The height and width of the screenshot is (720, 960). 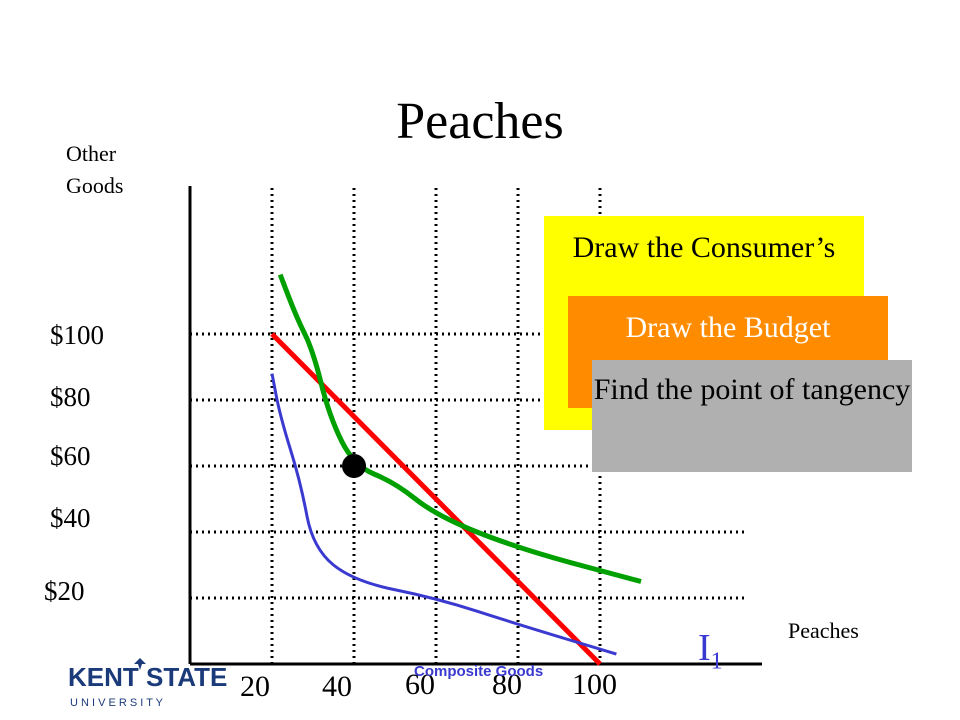 I want to click on slide-title: Peaches, so click(x=480, y=121).